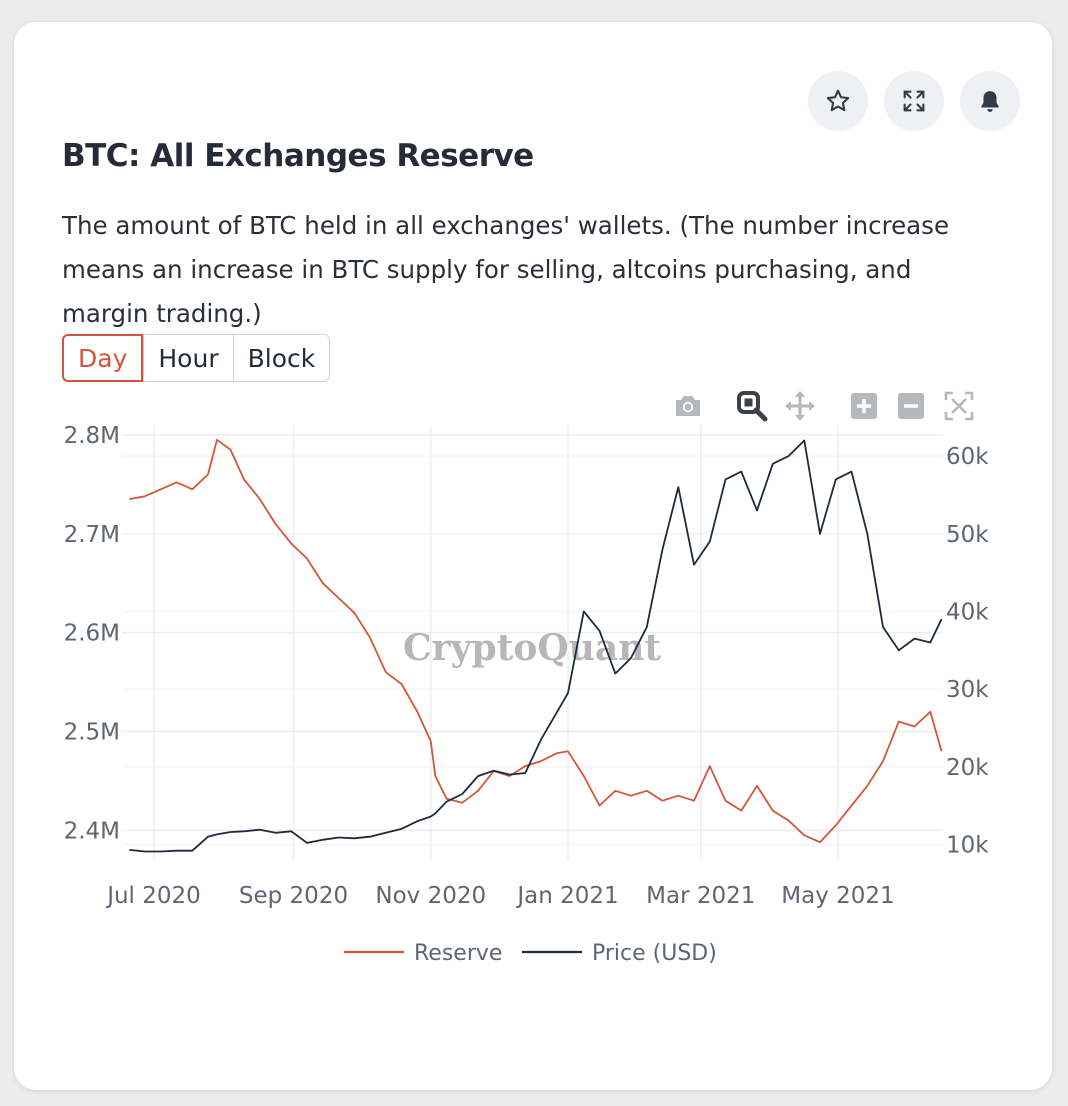  What do you see at coordinates (566, 896) in the screenshot?
I see `x-tick-label: Jan 2021` at bounding box center [566, 896].